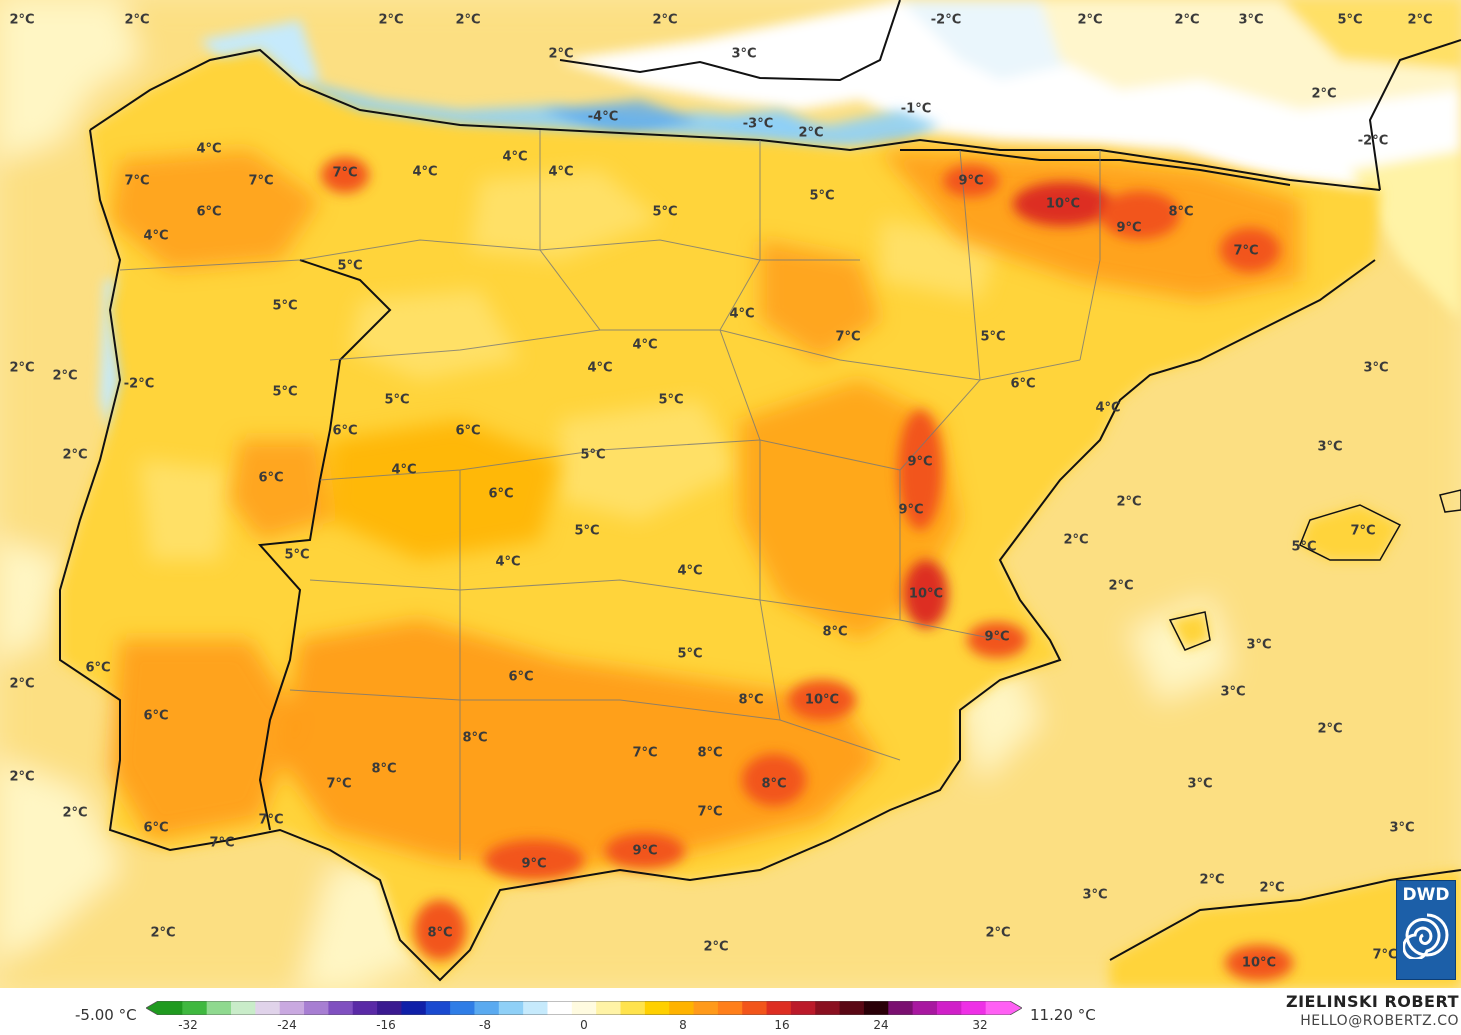 Image resolution: width=1461 pixels, height=1035 pixels. I want to click on africa-coastline, so click(1285, 915).